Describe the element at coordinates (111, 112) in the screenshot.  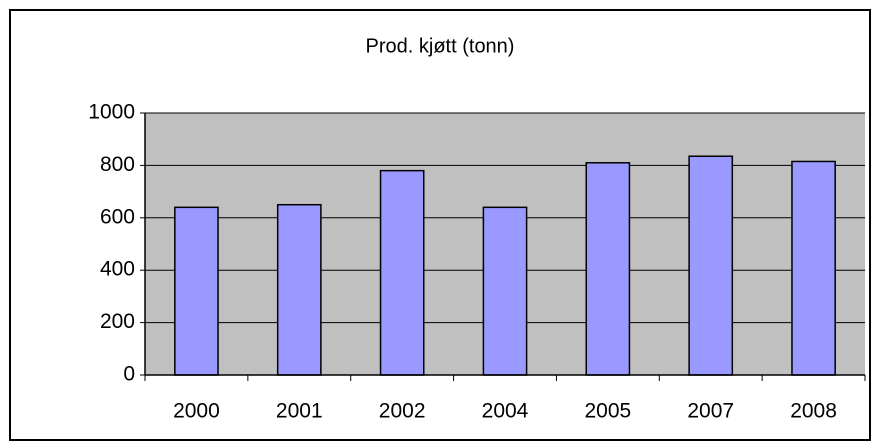
I see `y-tick-label: 1000` at that location.